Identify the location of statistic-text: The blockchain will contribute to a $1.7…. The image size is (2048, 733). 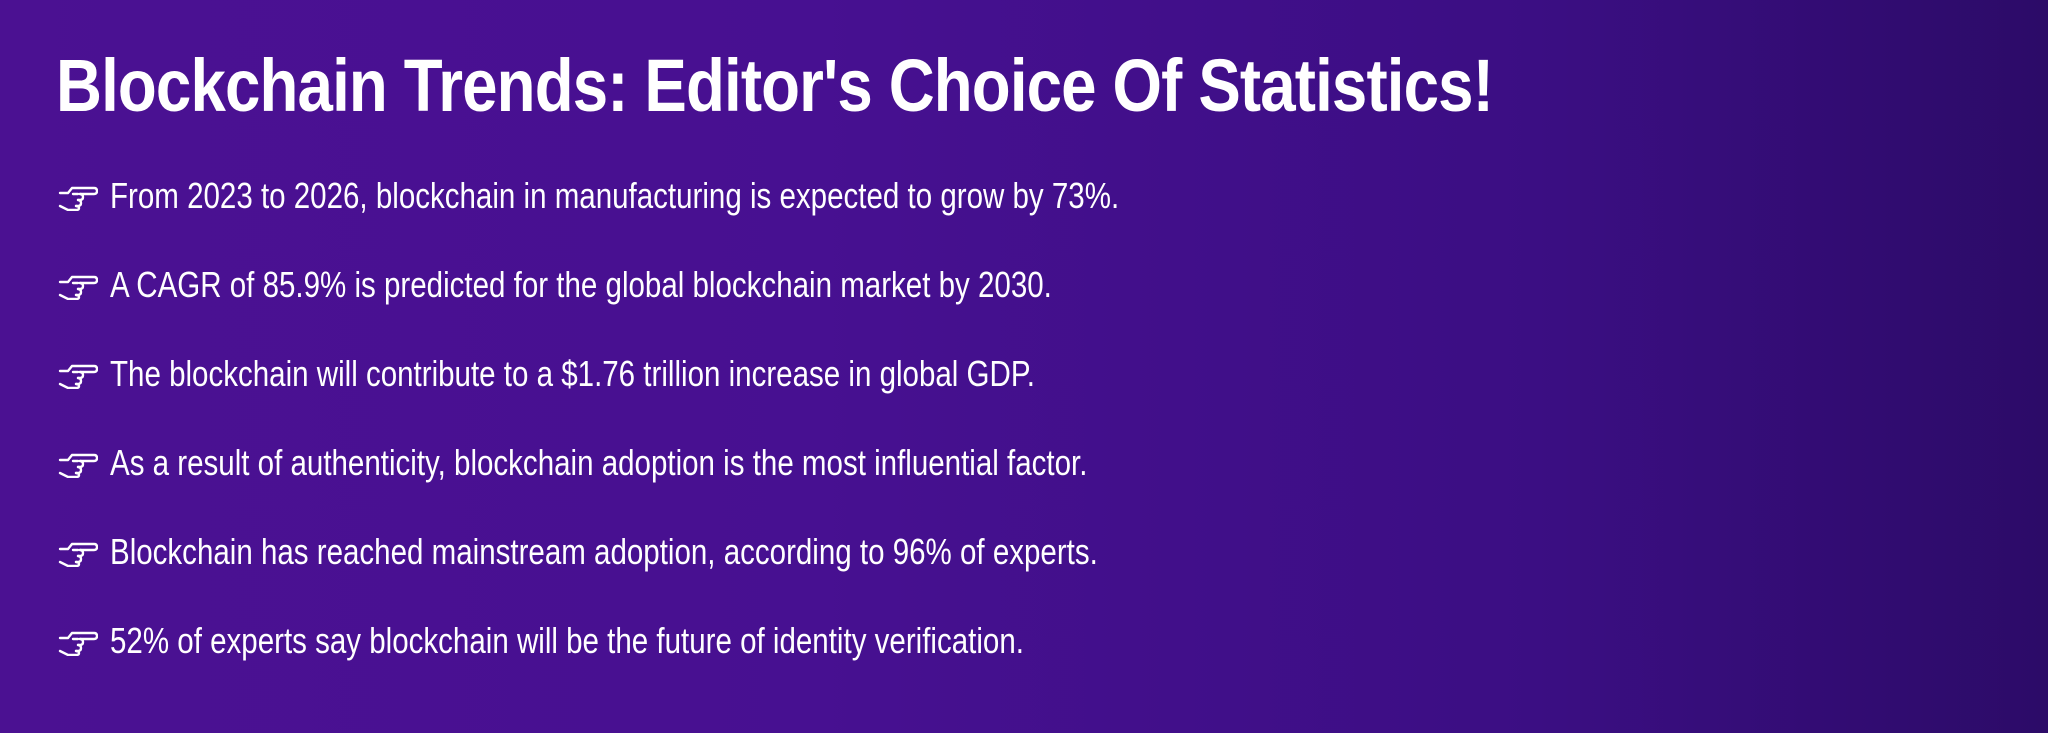
(572, 373).